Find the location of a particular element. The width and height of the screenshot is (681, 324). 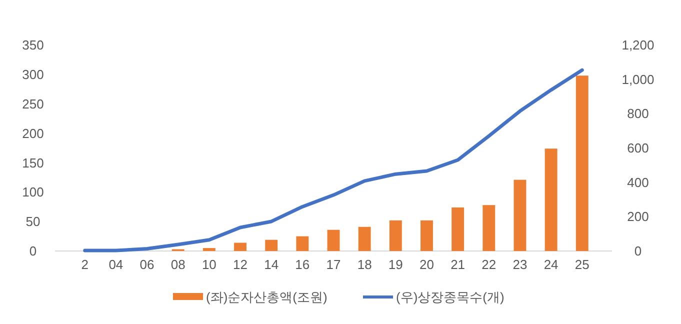

y-tick-label: 250 is located at coordinates (33, 104).